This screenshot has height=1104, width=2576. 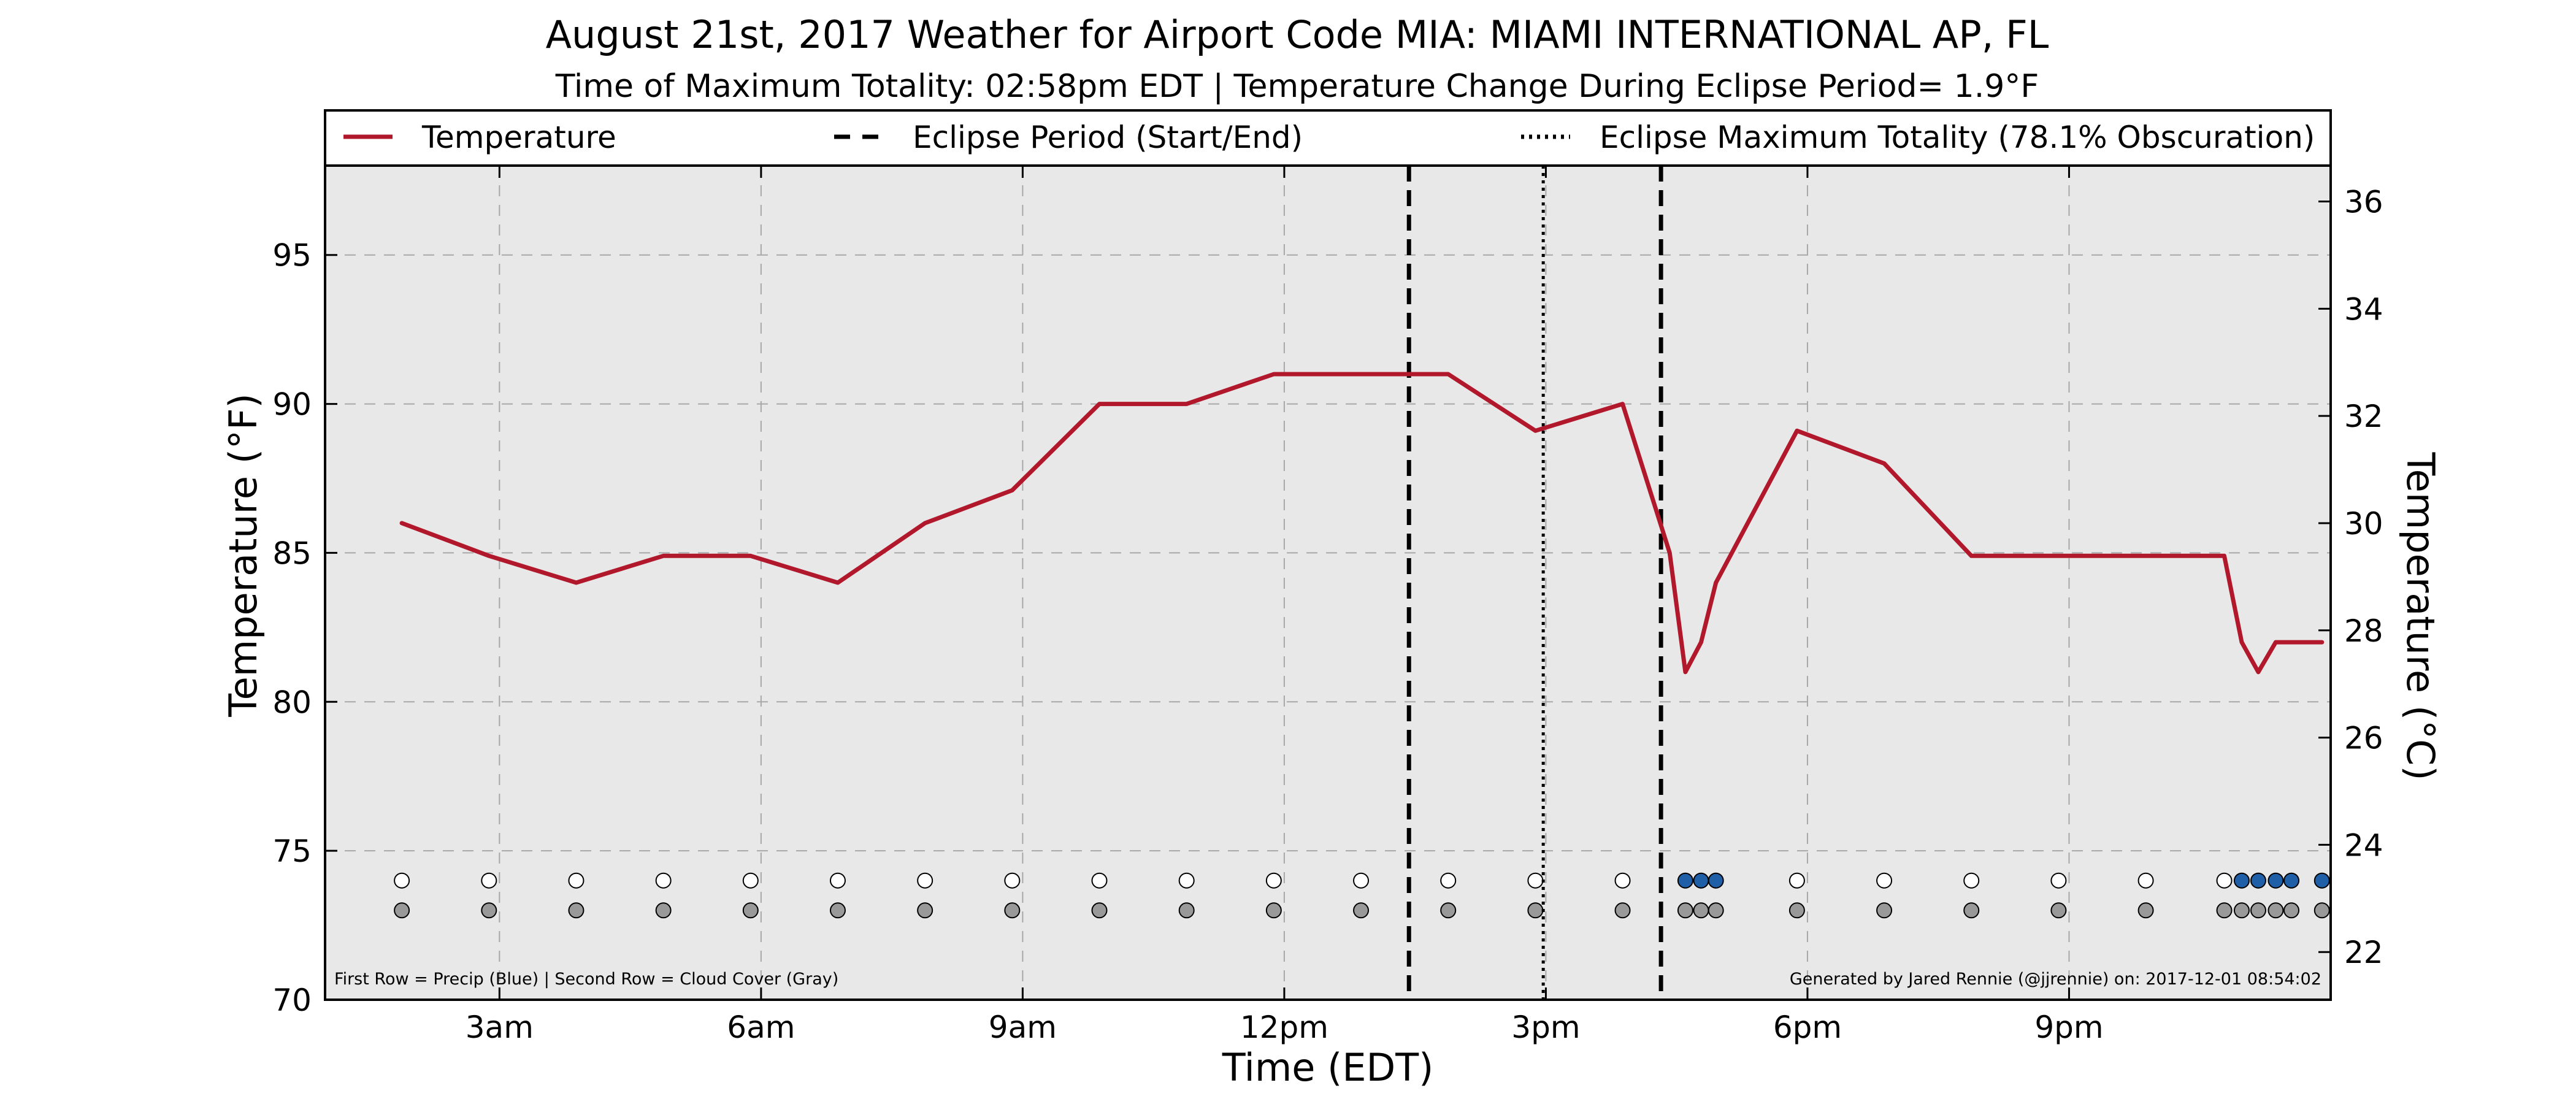 I want to click on legend-box, so click(x=1328, y=138).